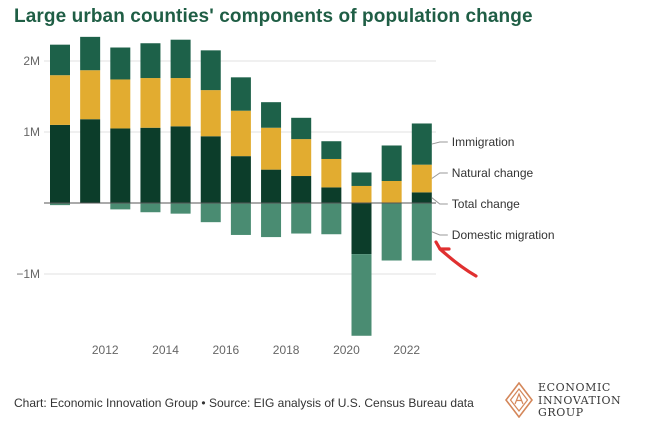 The height and width of the screenshot is (430, 646). Describe the element at coordinates (458, 262) in the screenshot. I see `annotation-arrow-shaft` at that location.